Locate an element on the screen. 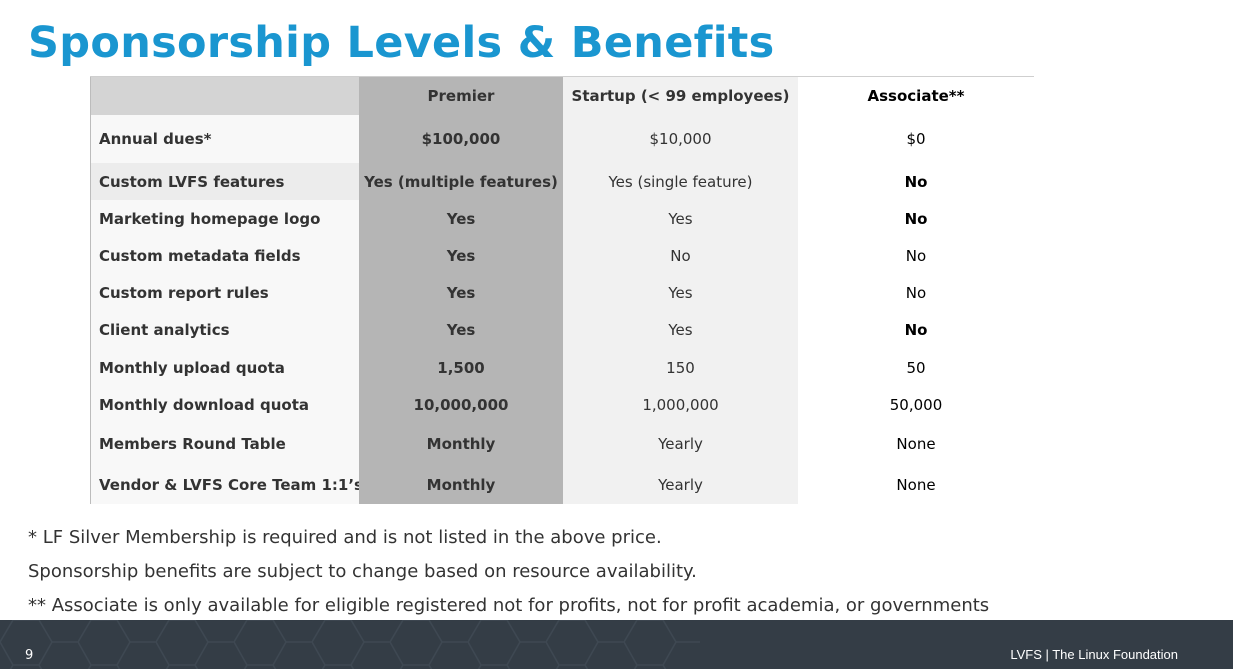 This screenshot has width=1233, height=669. row-feature: Custom report rules is located at coordinates (224, 292).